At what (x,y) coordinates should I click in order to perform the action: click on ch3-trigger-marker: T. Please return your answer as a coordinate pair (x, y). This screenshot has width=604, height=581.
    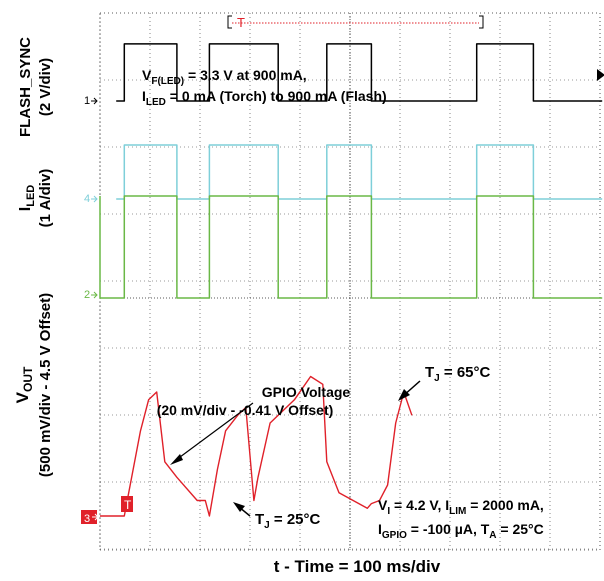
    Looking at the image, I should click on (127, 504).